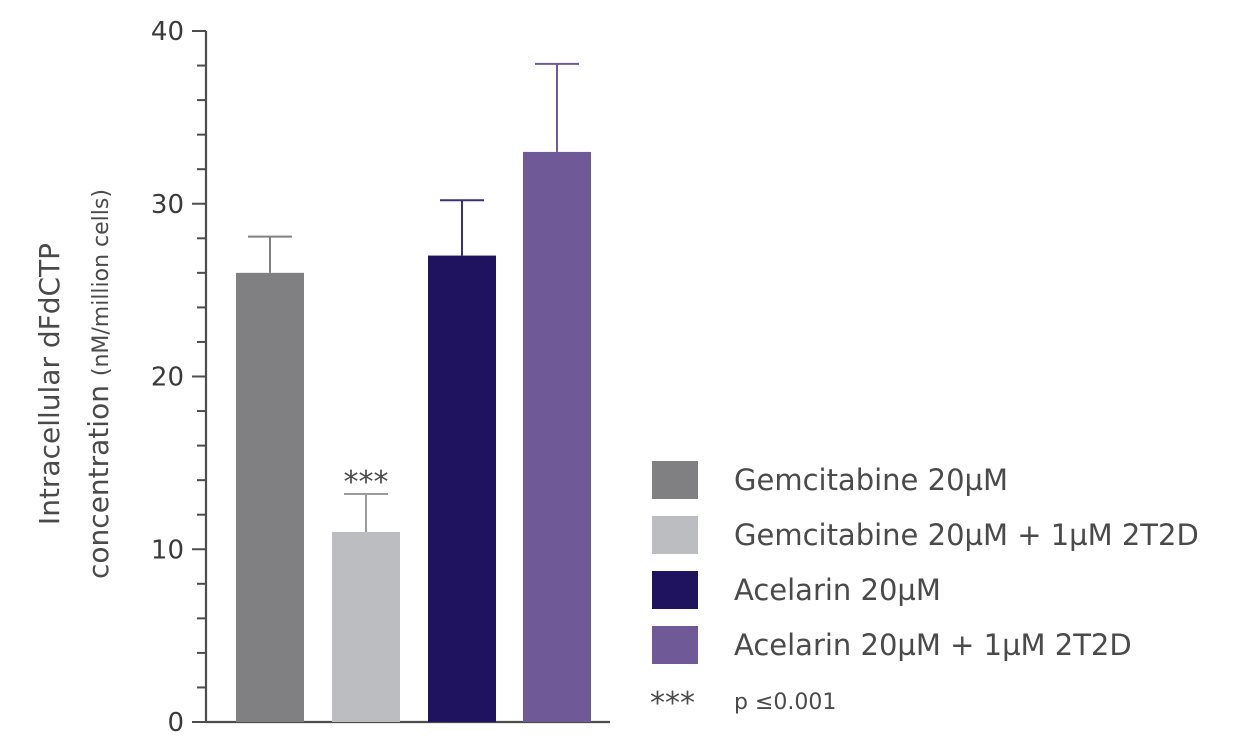 Image resolution: width=1259 pixels, height=751 pixels. Describe the element at coordinates (167, 205) in the screenshot. I see `y-tick-label: 30` at that location.